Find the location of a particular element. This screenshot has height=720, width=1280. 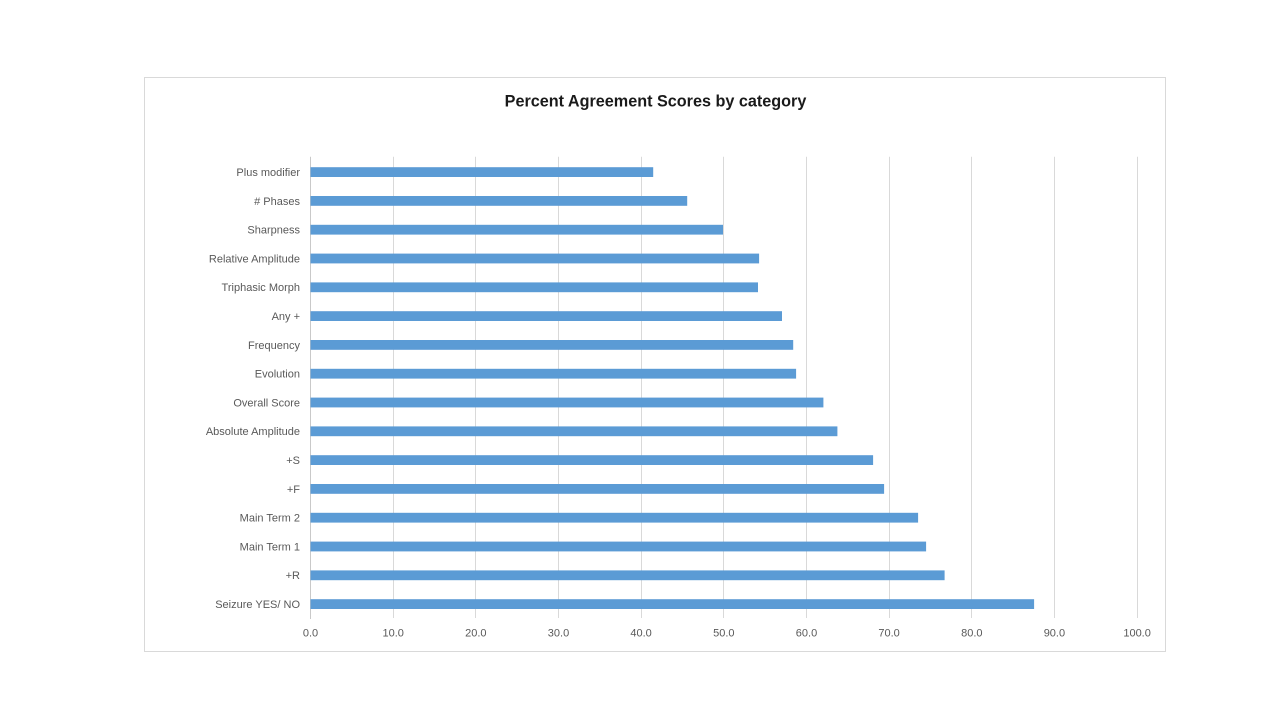

svg-text: Relative Amplitude is located at coordinates (254, 259).